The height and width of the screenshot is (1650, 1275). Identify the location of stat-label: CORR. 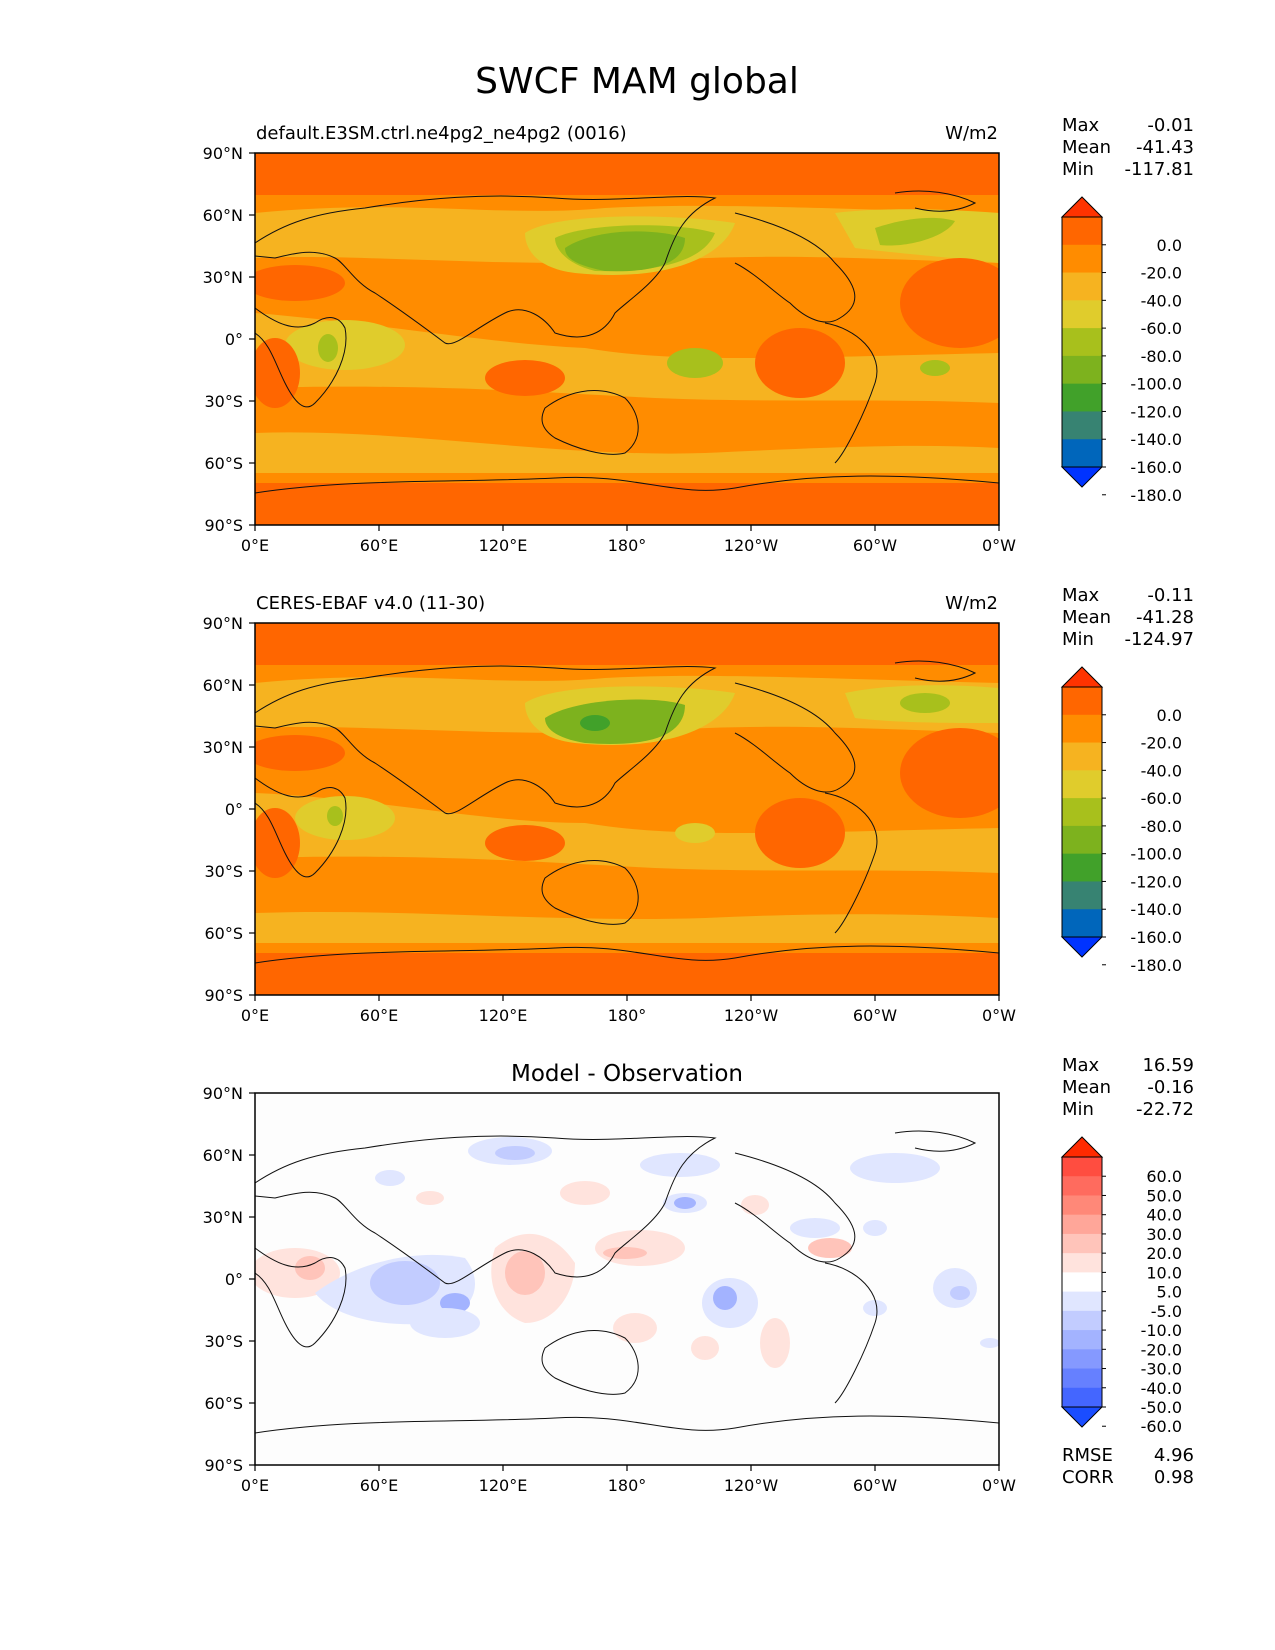
(1088, 1477).